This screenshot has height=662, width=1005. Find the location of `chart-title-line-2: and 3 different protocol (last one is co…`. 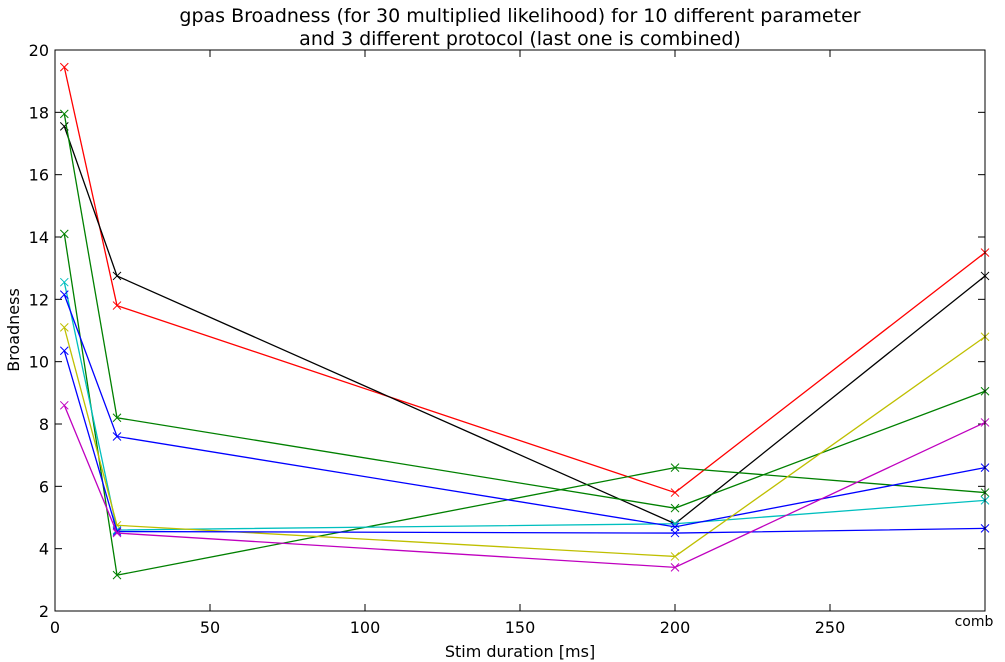

chart-title-line-2: and 3 different protocol (last one is co… is located at coordinates (520, 39).